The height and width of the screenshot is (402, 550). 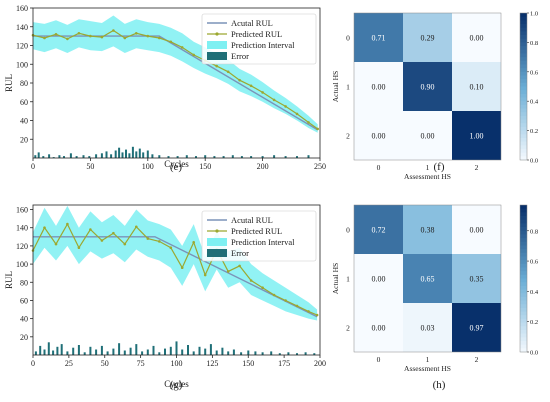 What do you see at coordinates (22, 228) in the screenshot?
I see `y-tick-label: 140` at bounding box center [22, 228].